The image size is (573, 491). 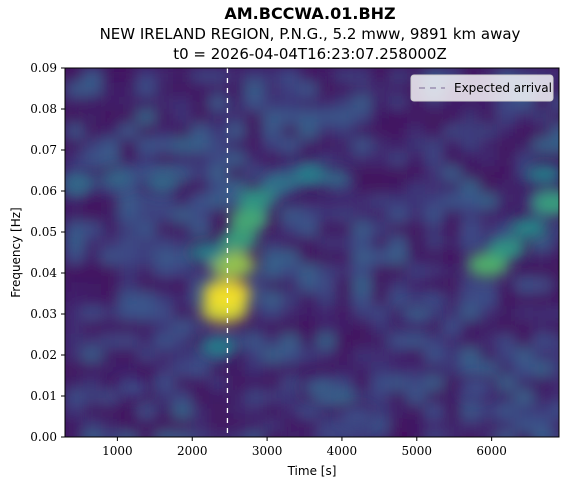 I want to click on legend: Expected arrival, so click(x=482, y=88).